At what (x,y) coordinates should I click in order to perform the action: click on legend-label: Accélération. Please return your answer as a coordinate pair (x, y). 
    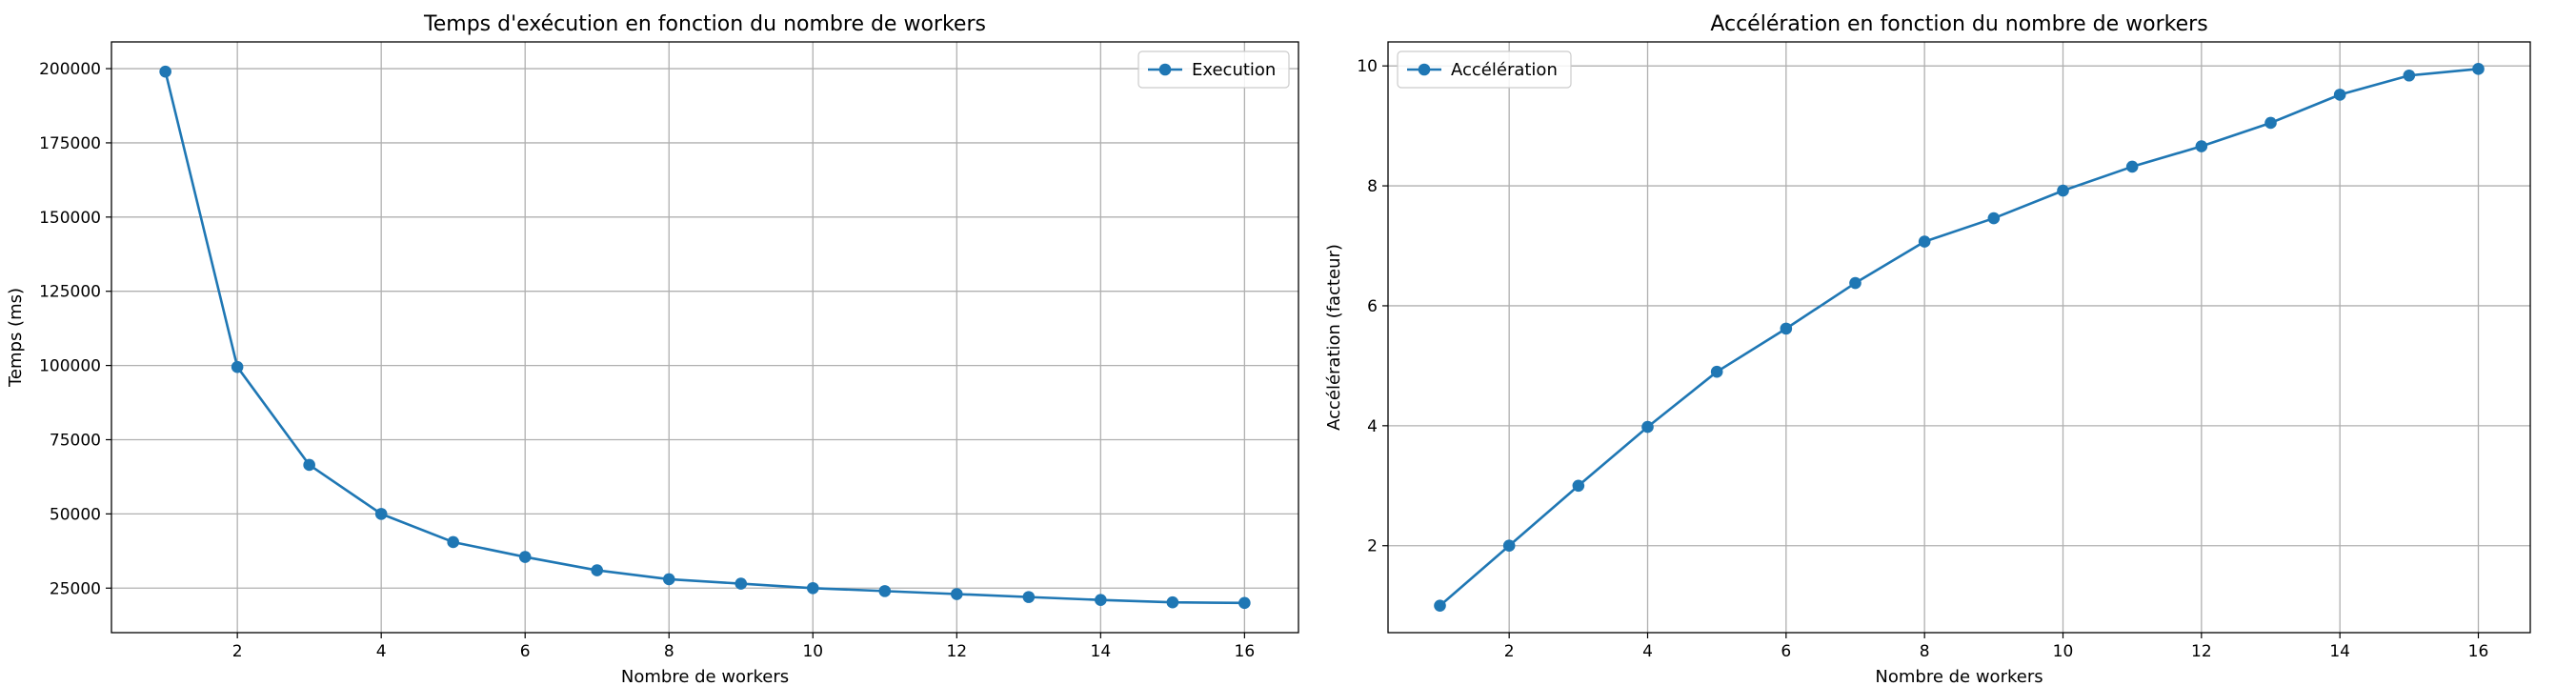
    Looking at the image, I should click on (1505, 70).